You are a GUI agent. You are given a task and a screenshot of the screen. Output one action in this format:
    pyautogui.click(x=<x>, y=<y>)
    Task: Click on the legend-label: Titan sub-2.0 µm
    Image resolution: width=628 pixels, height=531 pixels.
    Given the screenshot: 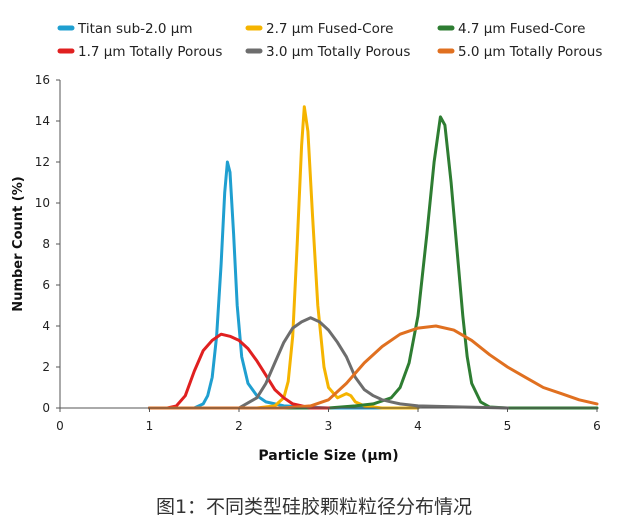 What is the action you would take?
    pyautogui.click(x=135, y=29)
    